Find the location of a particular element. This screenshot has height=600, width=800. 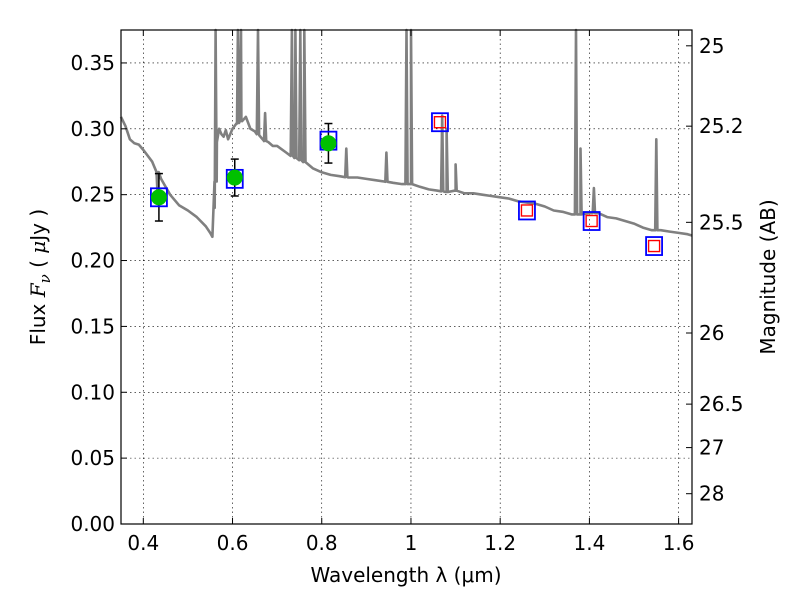

y-tick-label: 0.35 is located at coordinates (92, 63).